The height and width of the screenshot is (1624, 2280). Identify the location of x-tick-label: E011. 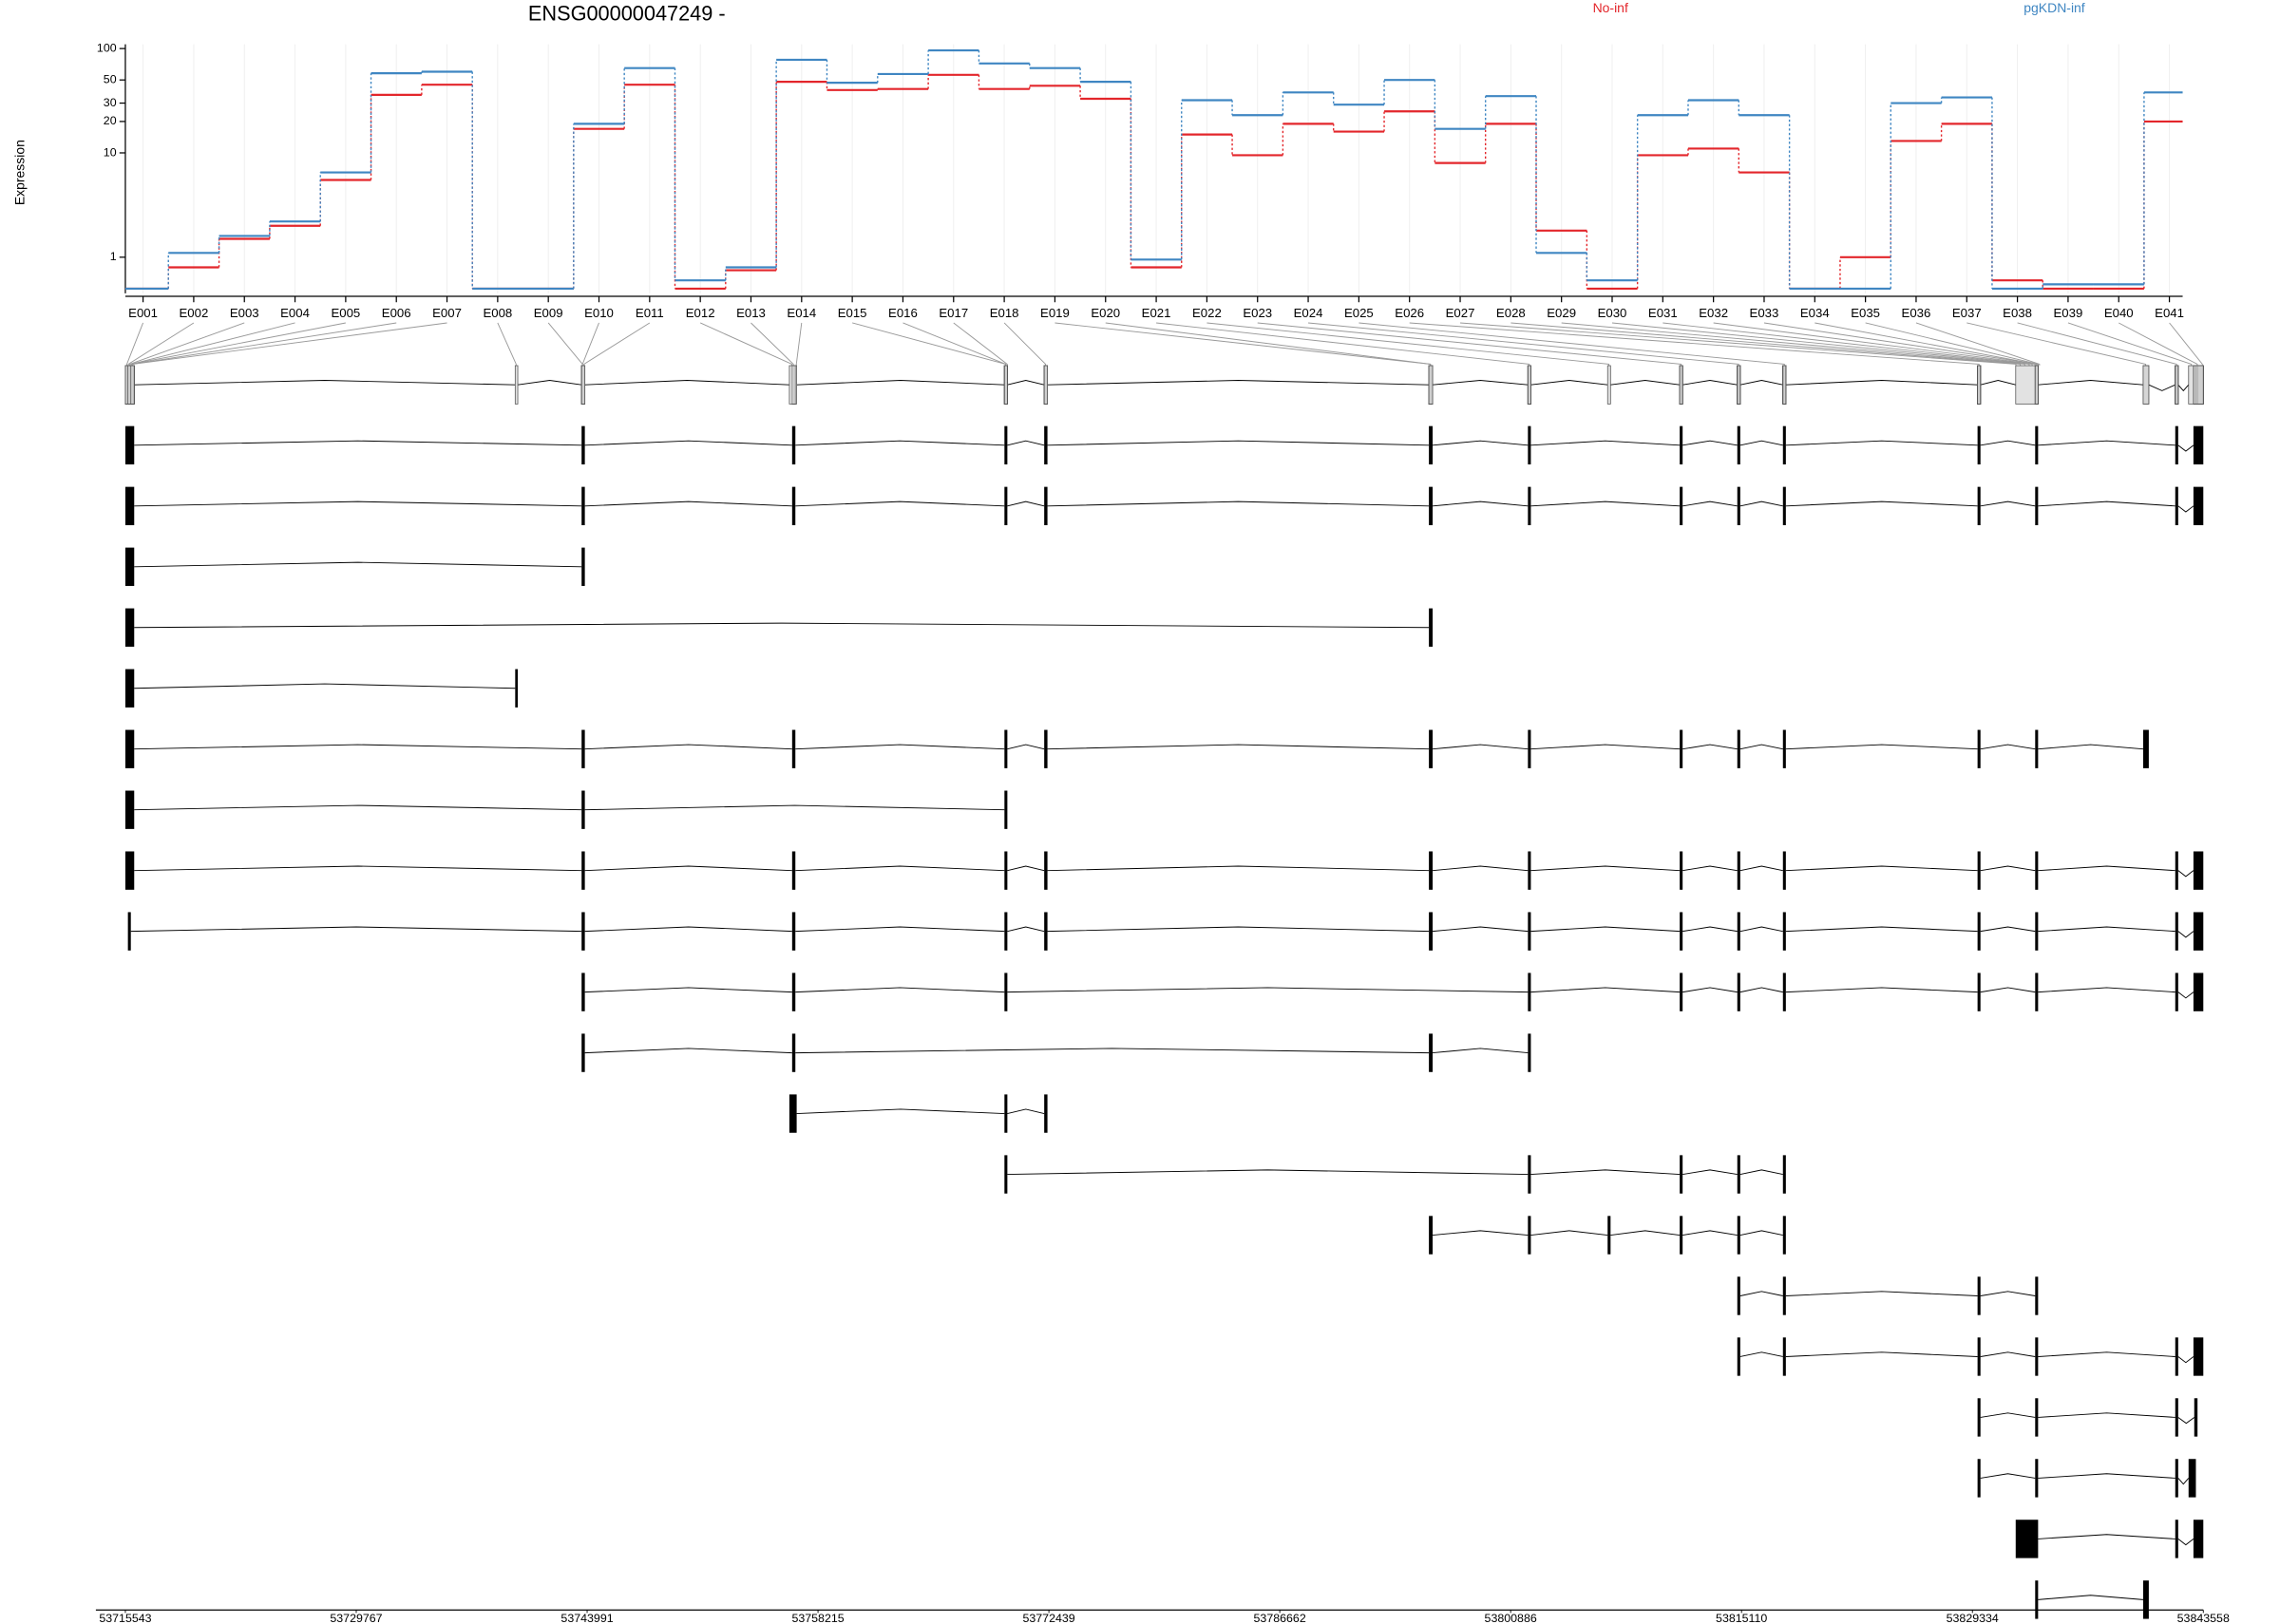
(650, 313).